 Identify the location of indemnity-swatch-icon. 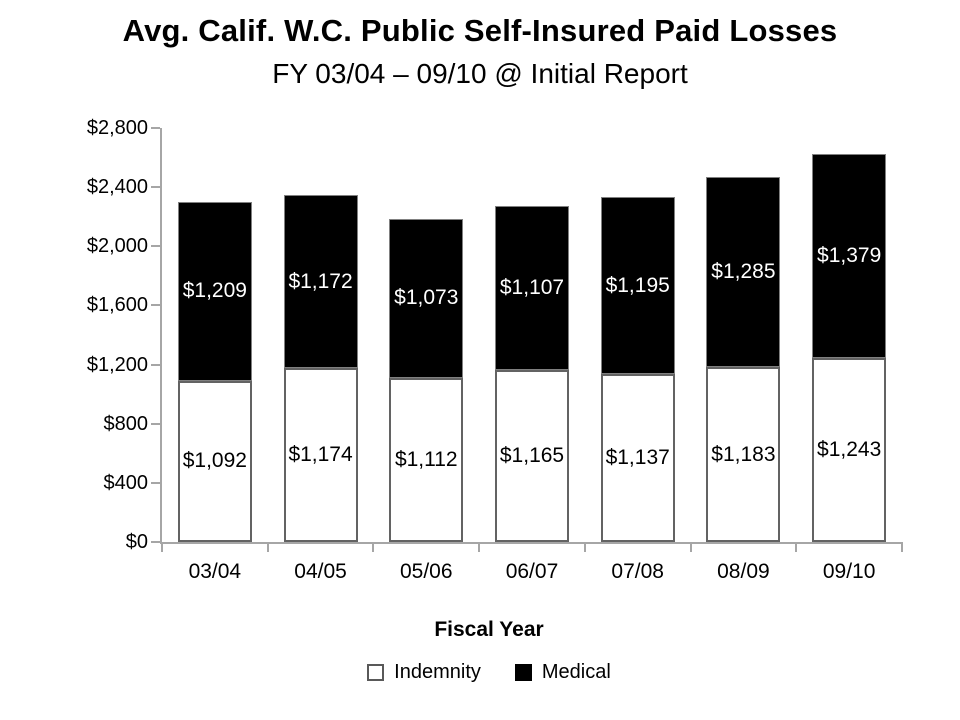
(376, 672).